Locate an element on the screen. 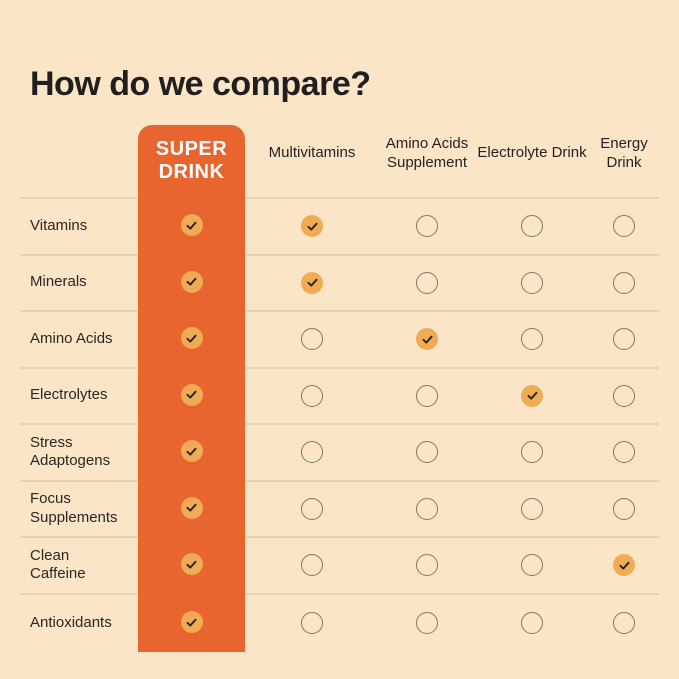 The height and width of the screenshot is (679, 679). table-row: Antioxidants is located at coordinates (339, 622).